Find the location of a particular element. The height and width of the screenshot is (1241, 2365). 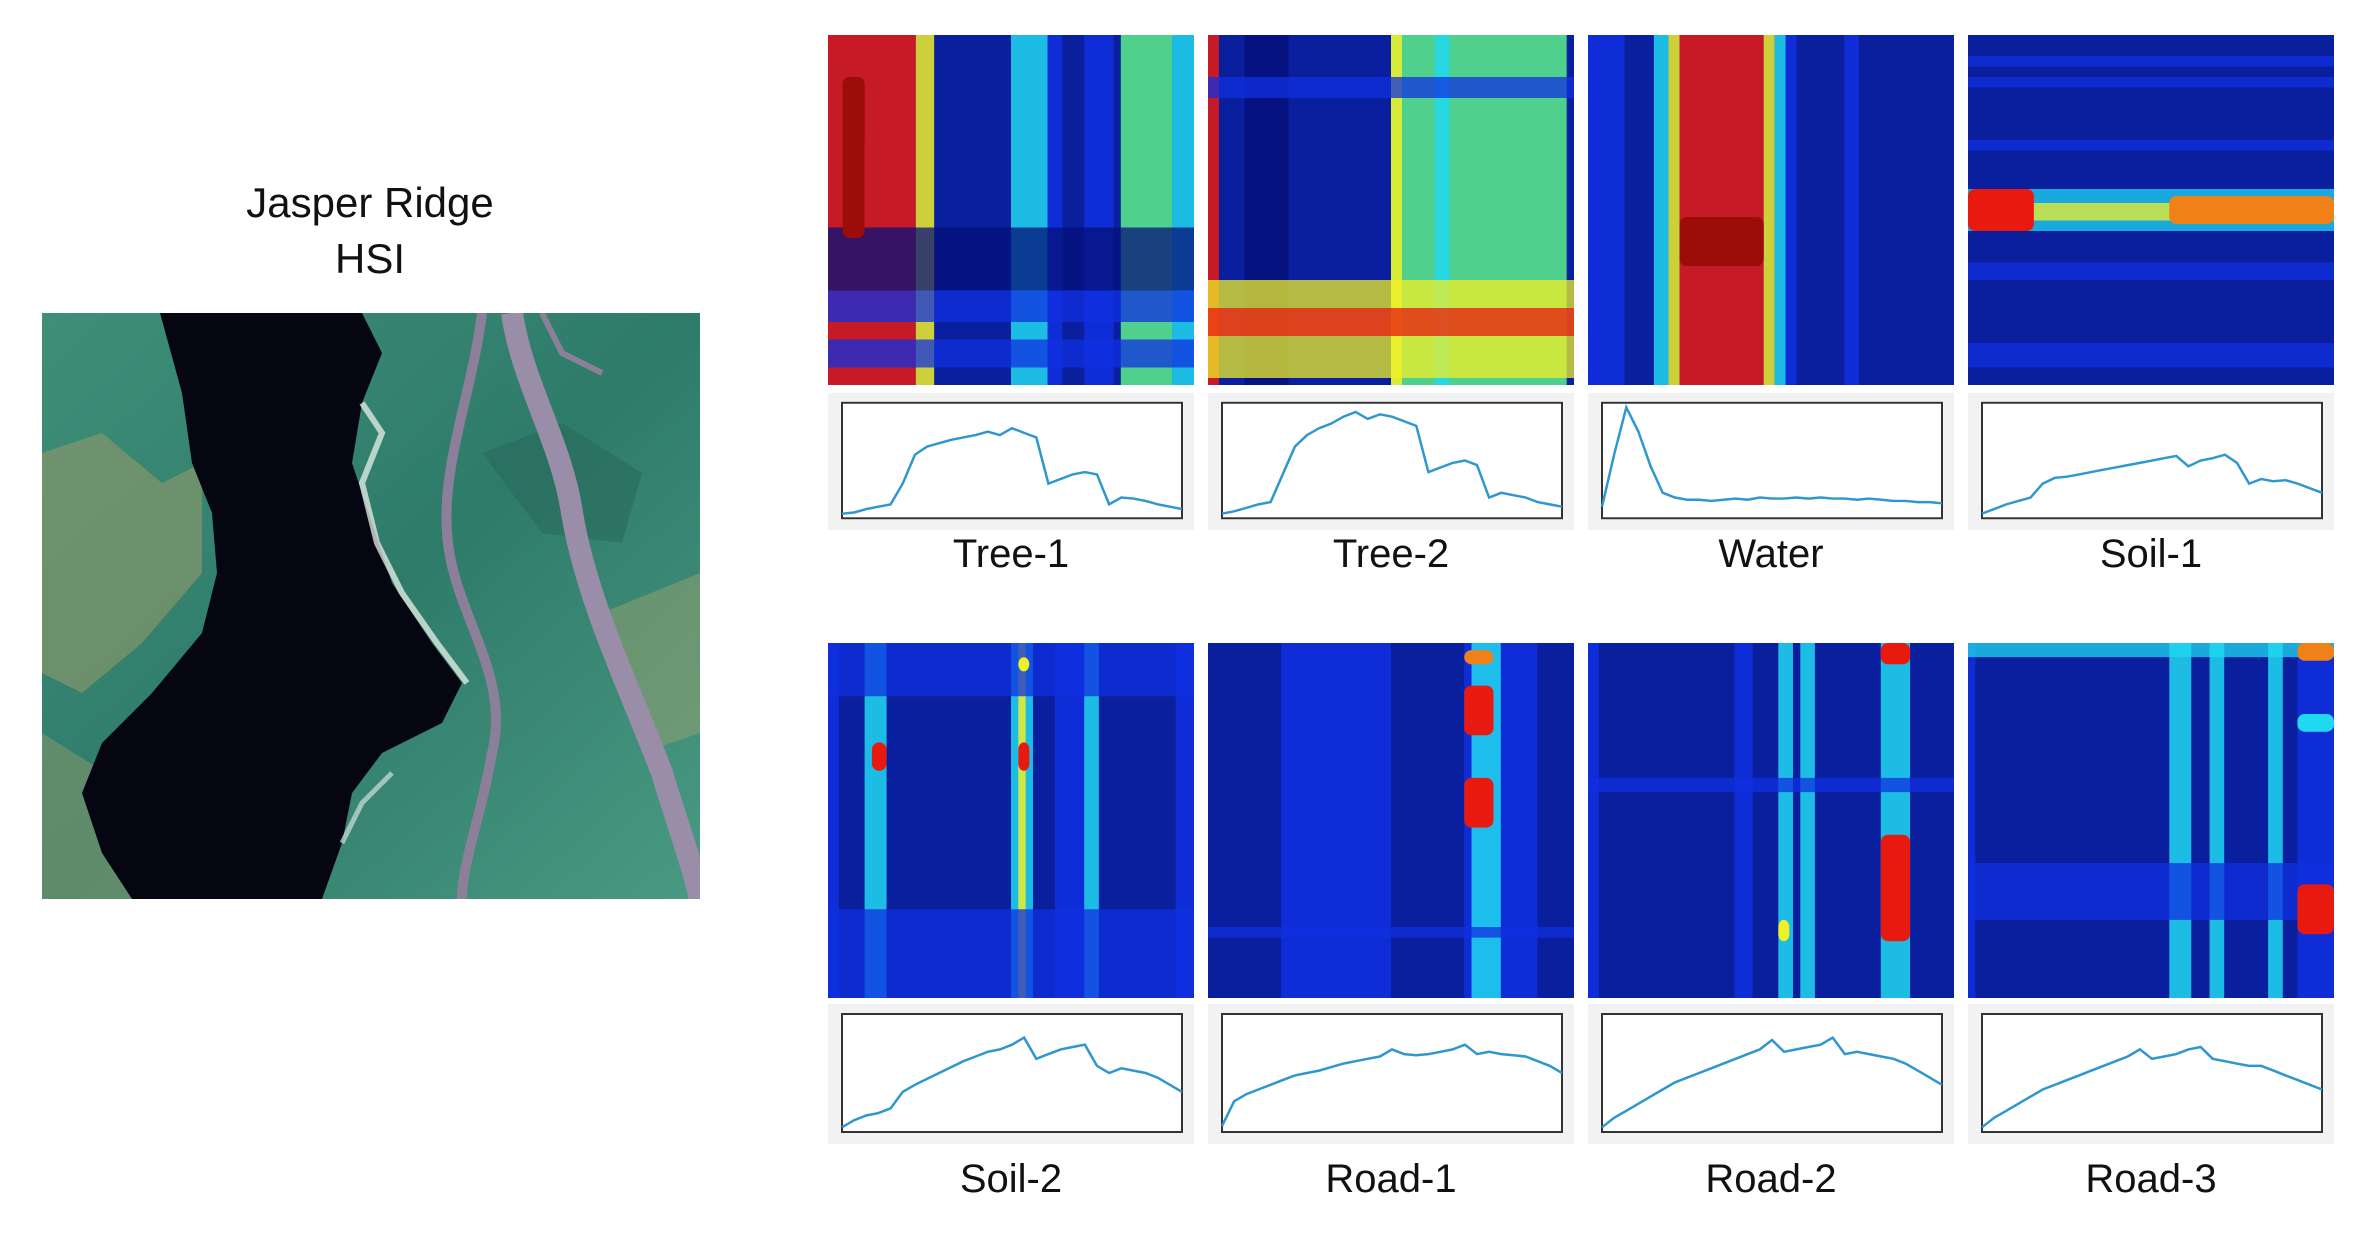

endmember-label-road-1: Road-1 is located at coordinates (1391, 1179).